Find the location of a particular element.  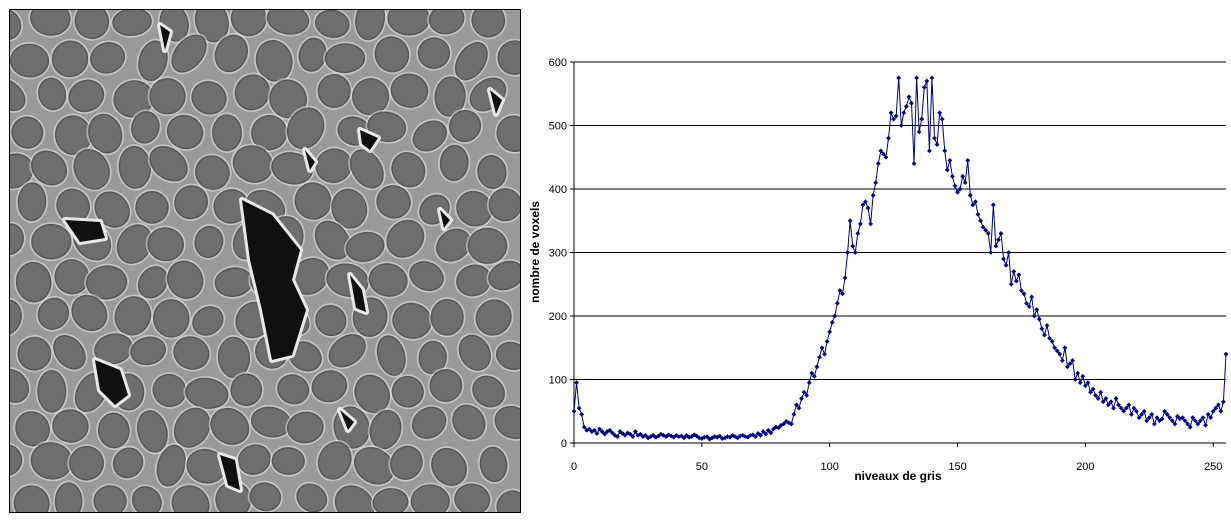

y-tick-label: 200 is located at coordinates (558, 317).